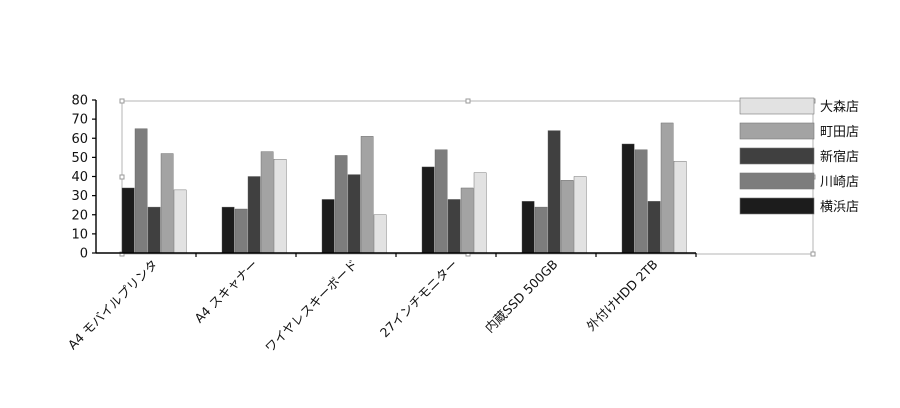  What do you see at coordinates (839, 207) in the screenshot?
I see `legend-label: 横浜店` at bounding box center [839, 207].